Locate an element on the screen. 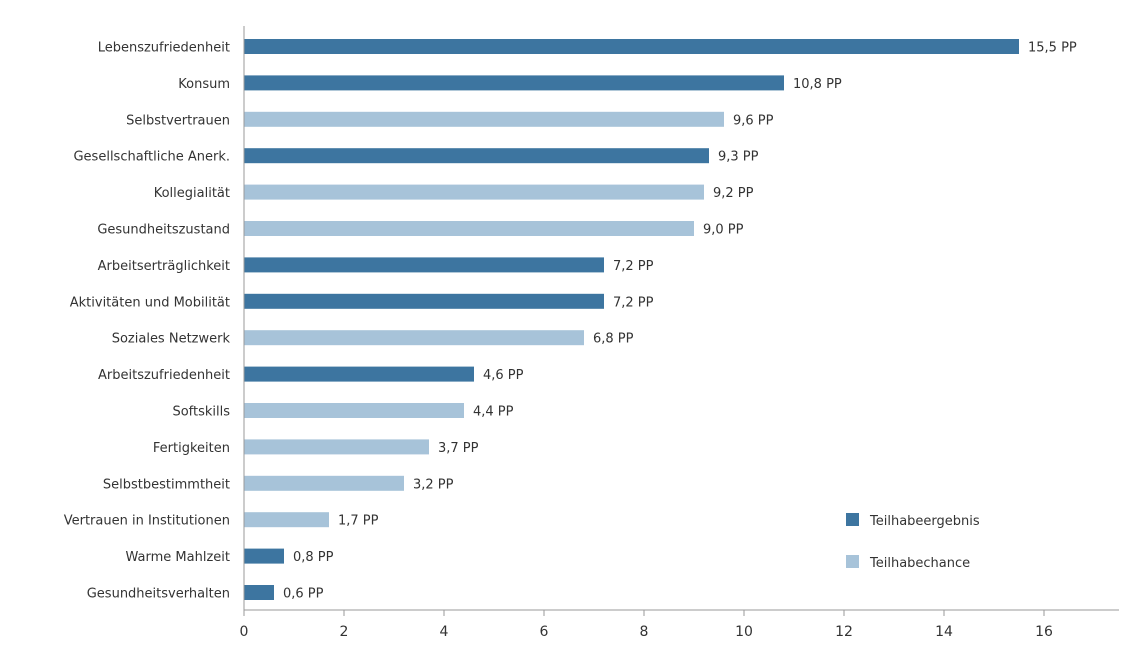  value-label-kollegialitat: 9,2 PP is located at coordinates (733, 193).